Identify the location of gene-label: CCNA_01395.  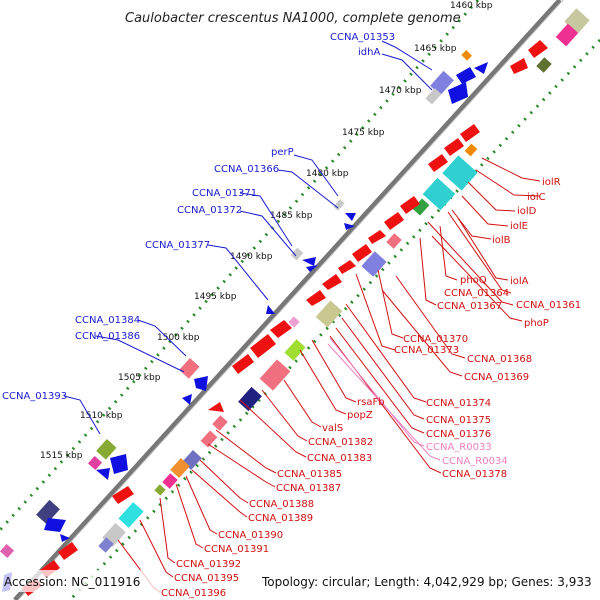
(206, 578).